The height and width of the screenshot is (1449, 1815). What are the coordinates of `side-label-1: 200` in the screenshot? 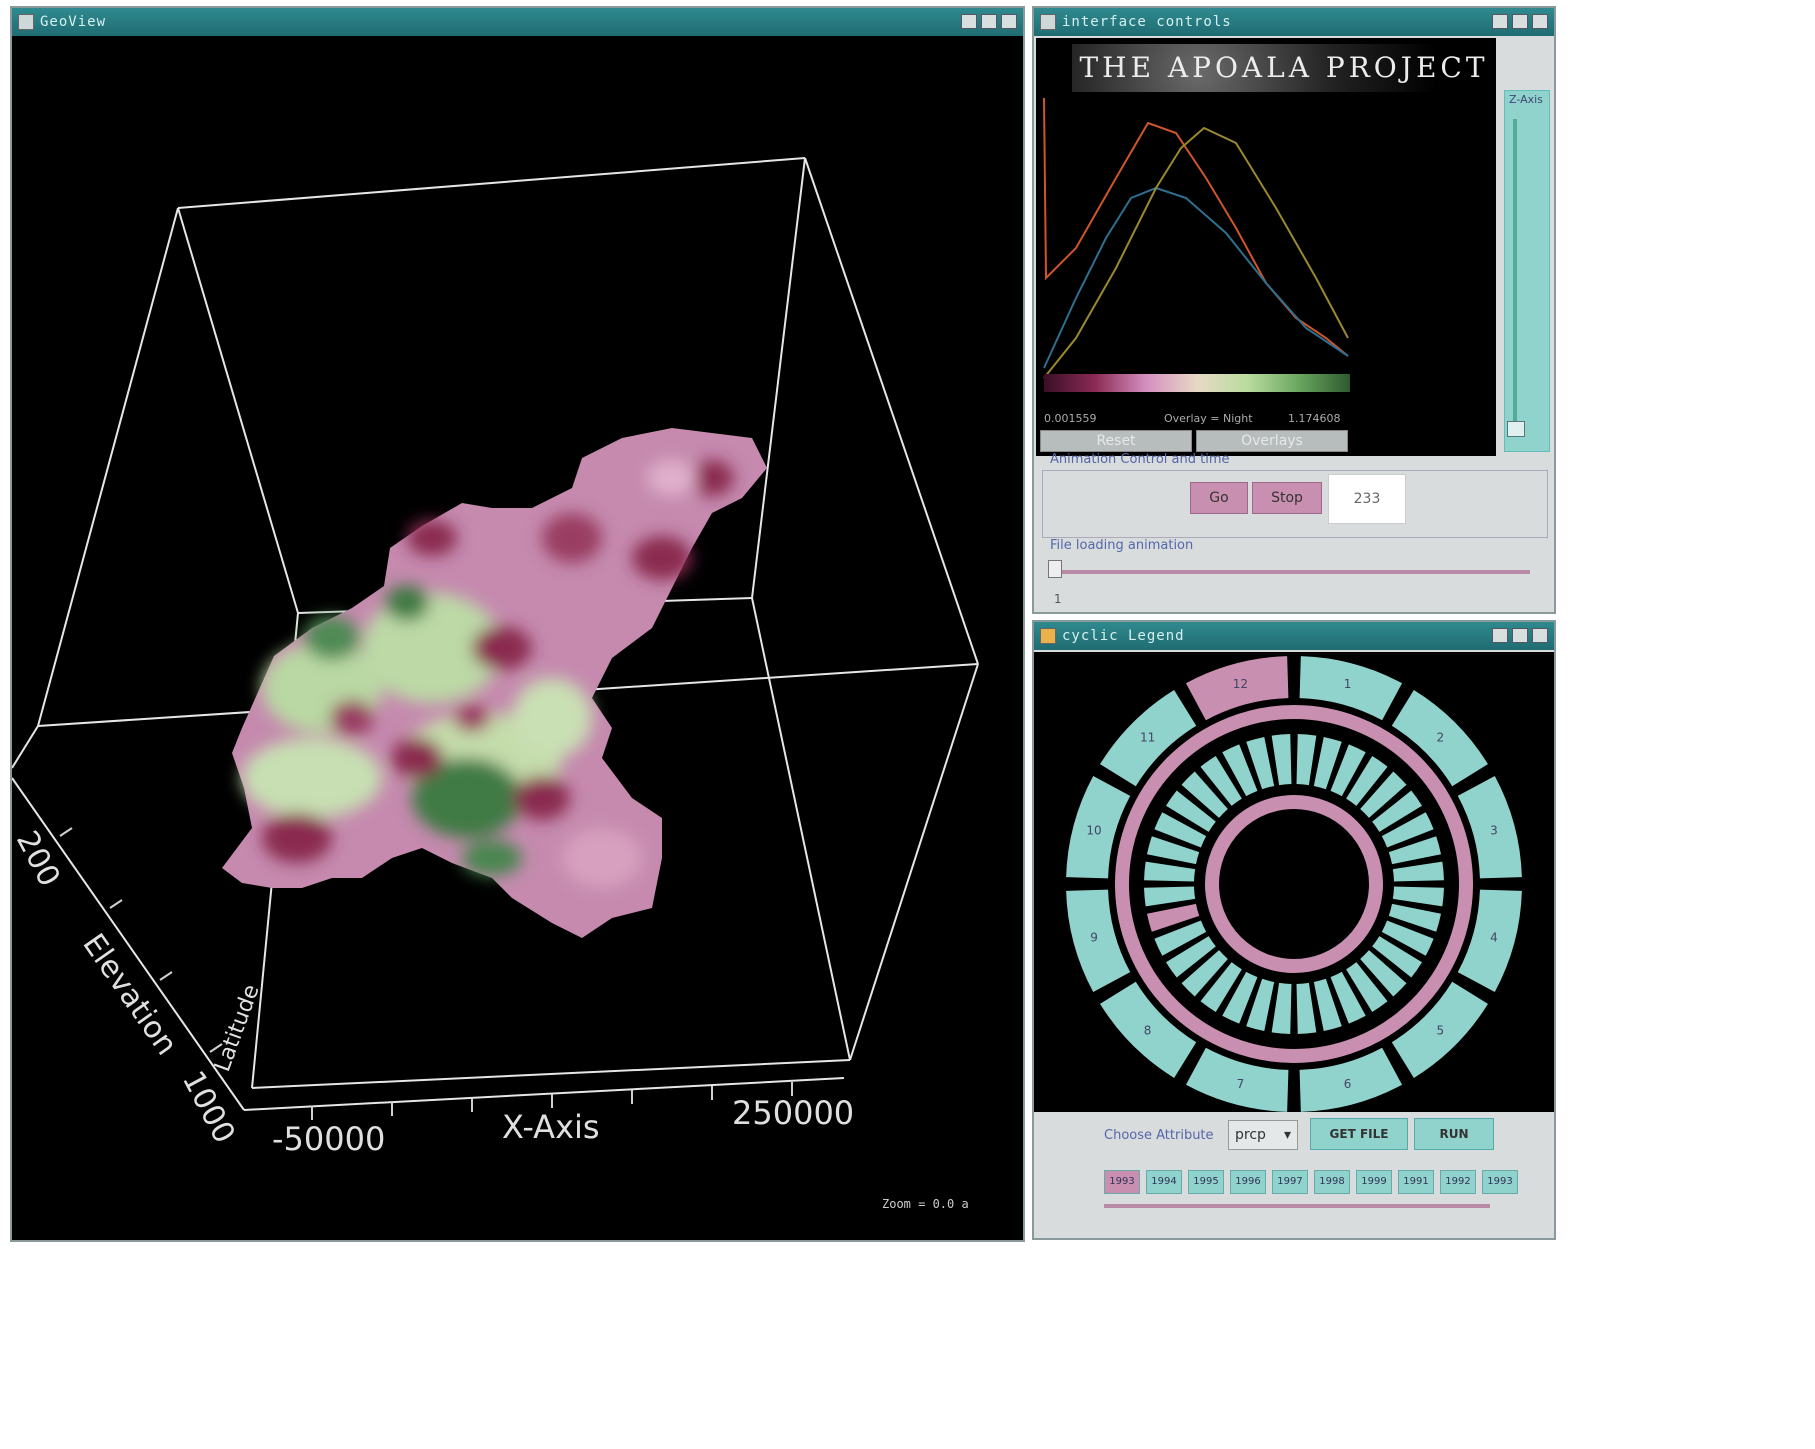 It's located at (39, 858).